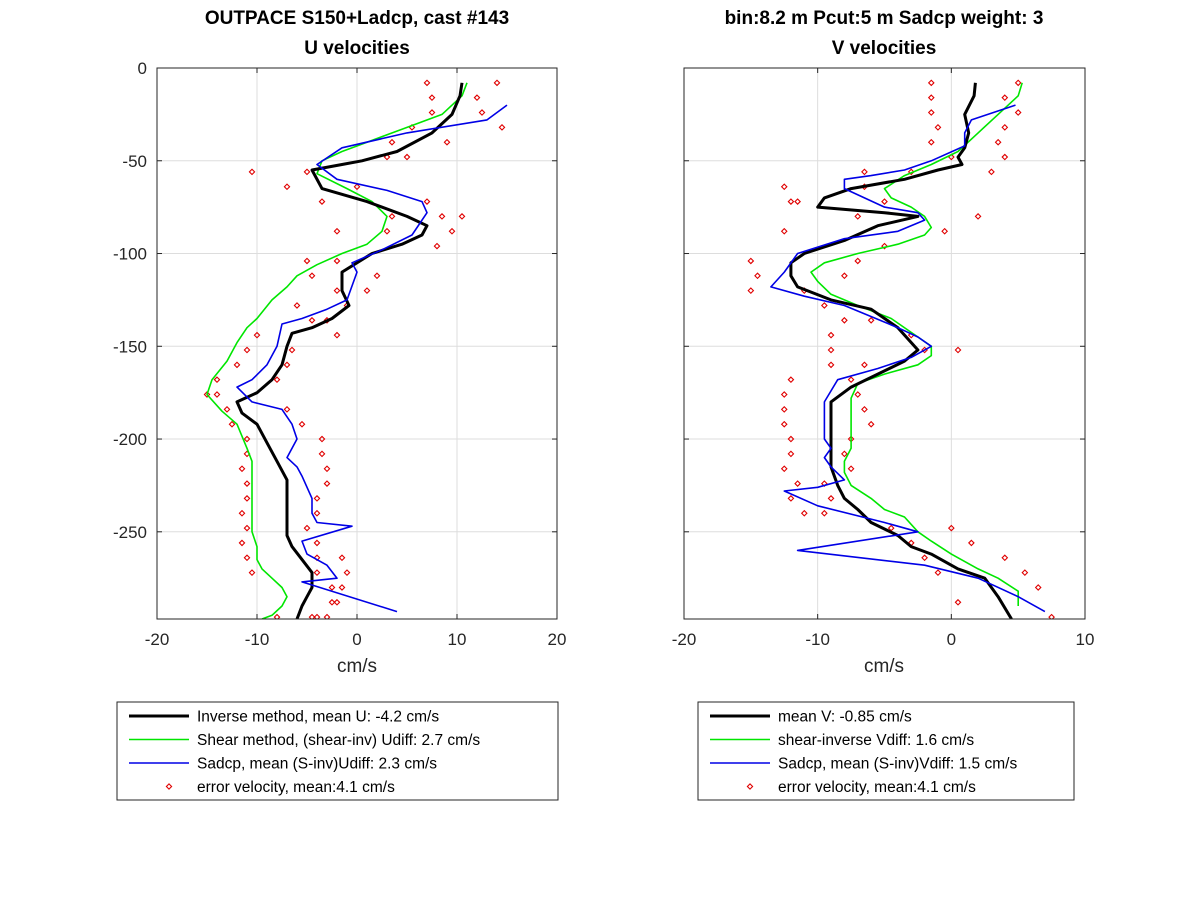 The width and height of the screenshot is (1200, 900). Describe the element at coordinates (130, 439) in the screenshot. I see `u-y-tick-label: -200` at that location.